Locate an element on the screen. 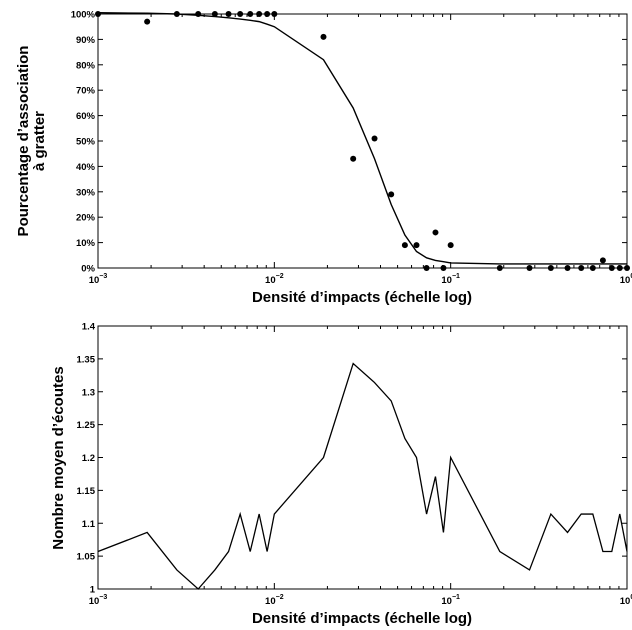 The height and width of the screenshot is (630, 632). y-tick-label: 70% is located at coordinates (86, 91).